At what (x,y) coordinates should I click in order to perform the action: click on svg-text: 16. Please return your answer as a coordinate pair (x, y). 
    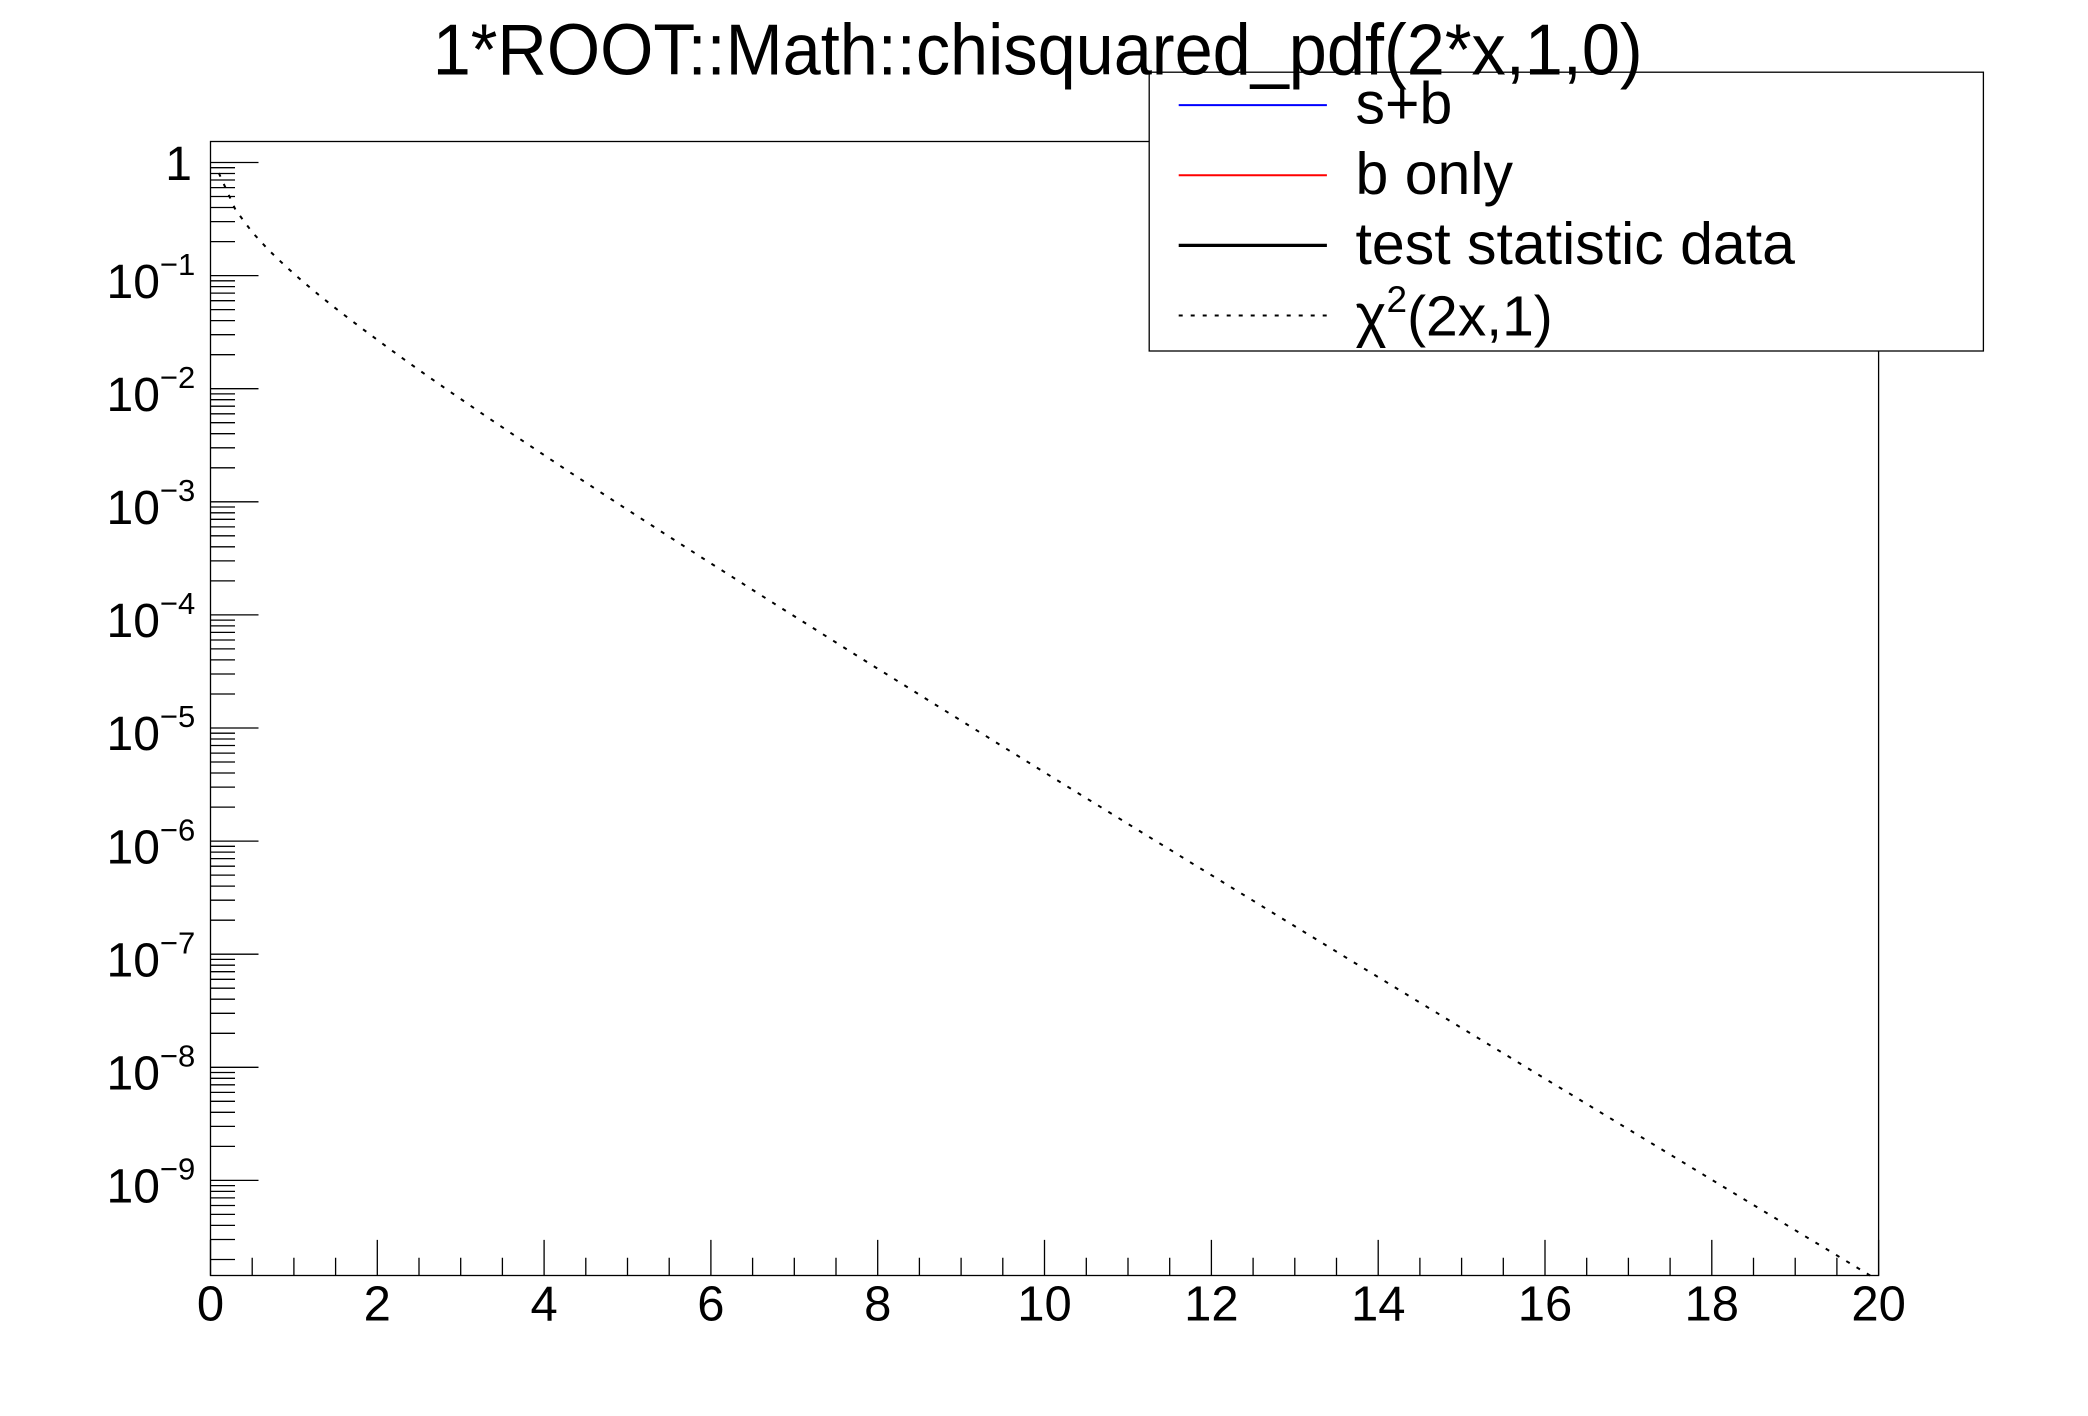
    Looking at the image, I should click on (1545, 1305).